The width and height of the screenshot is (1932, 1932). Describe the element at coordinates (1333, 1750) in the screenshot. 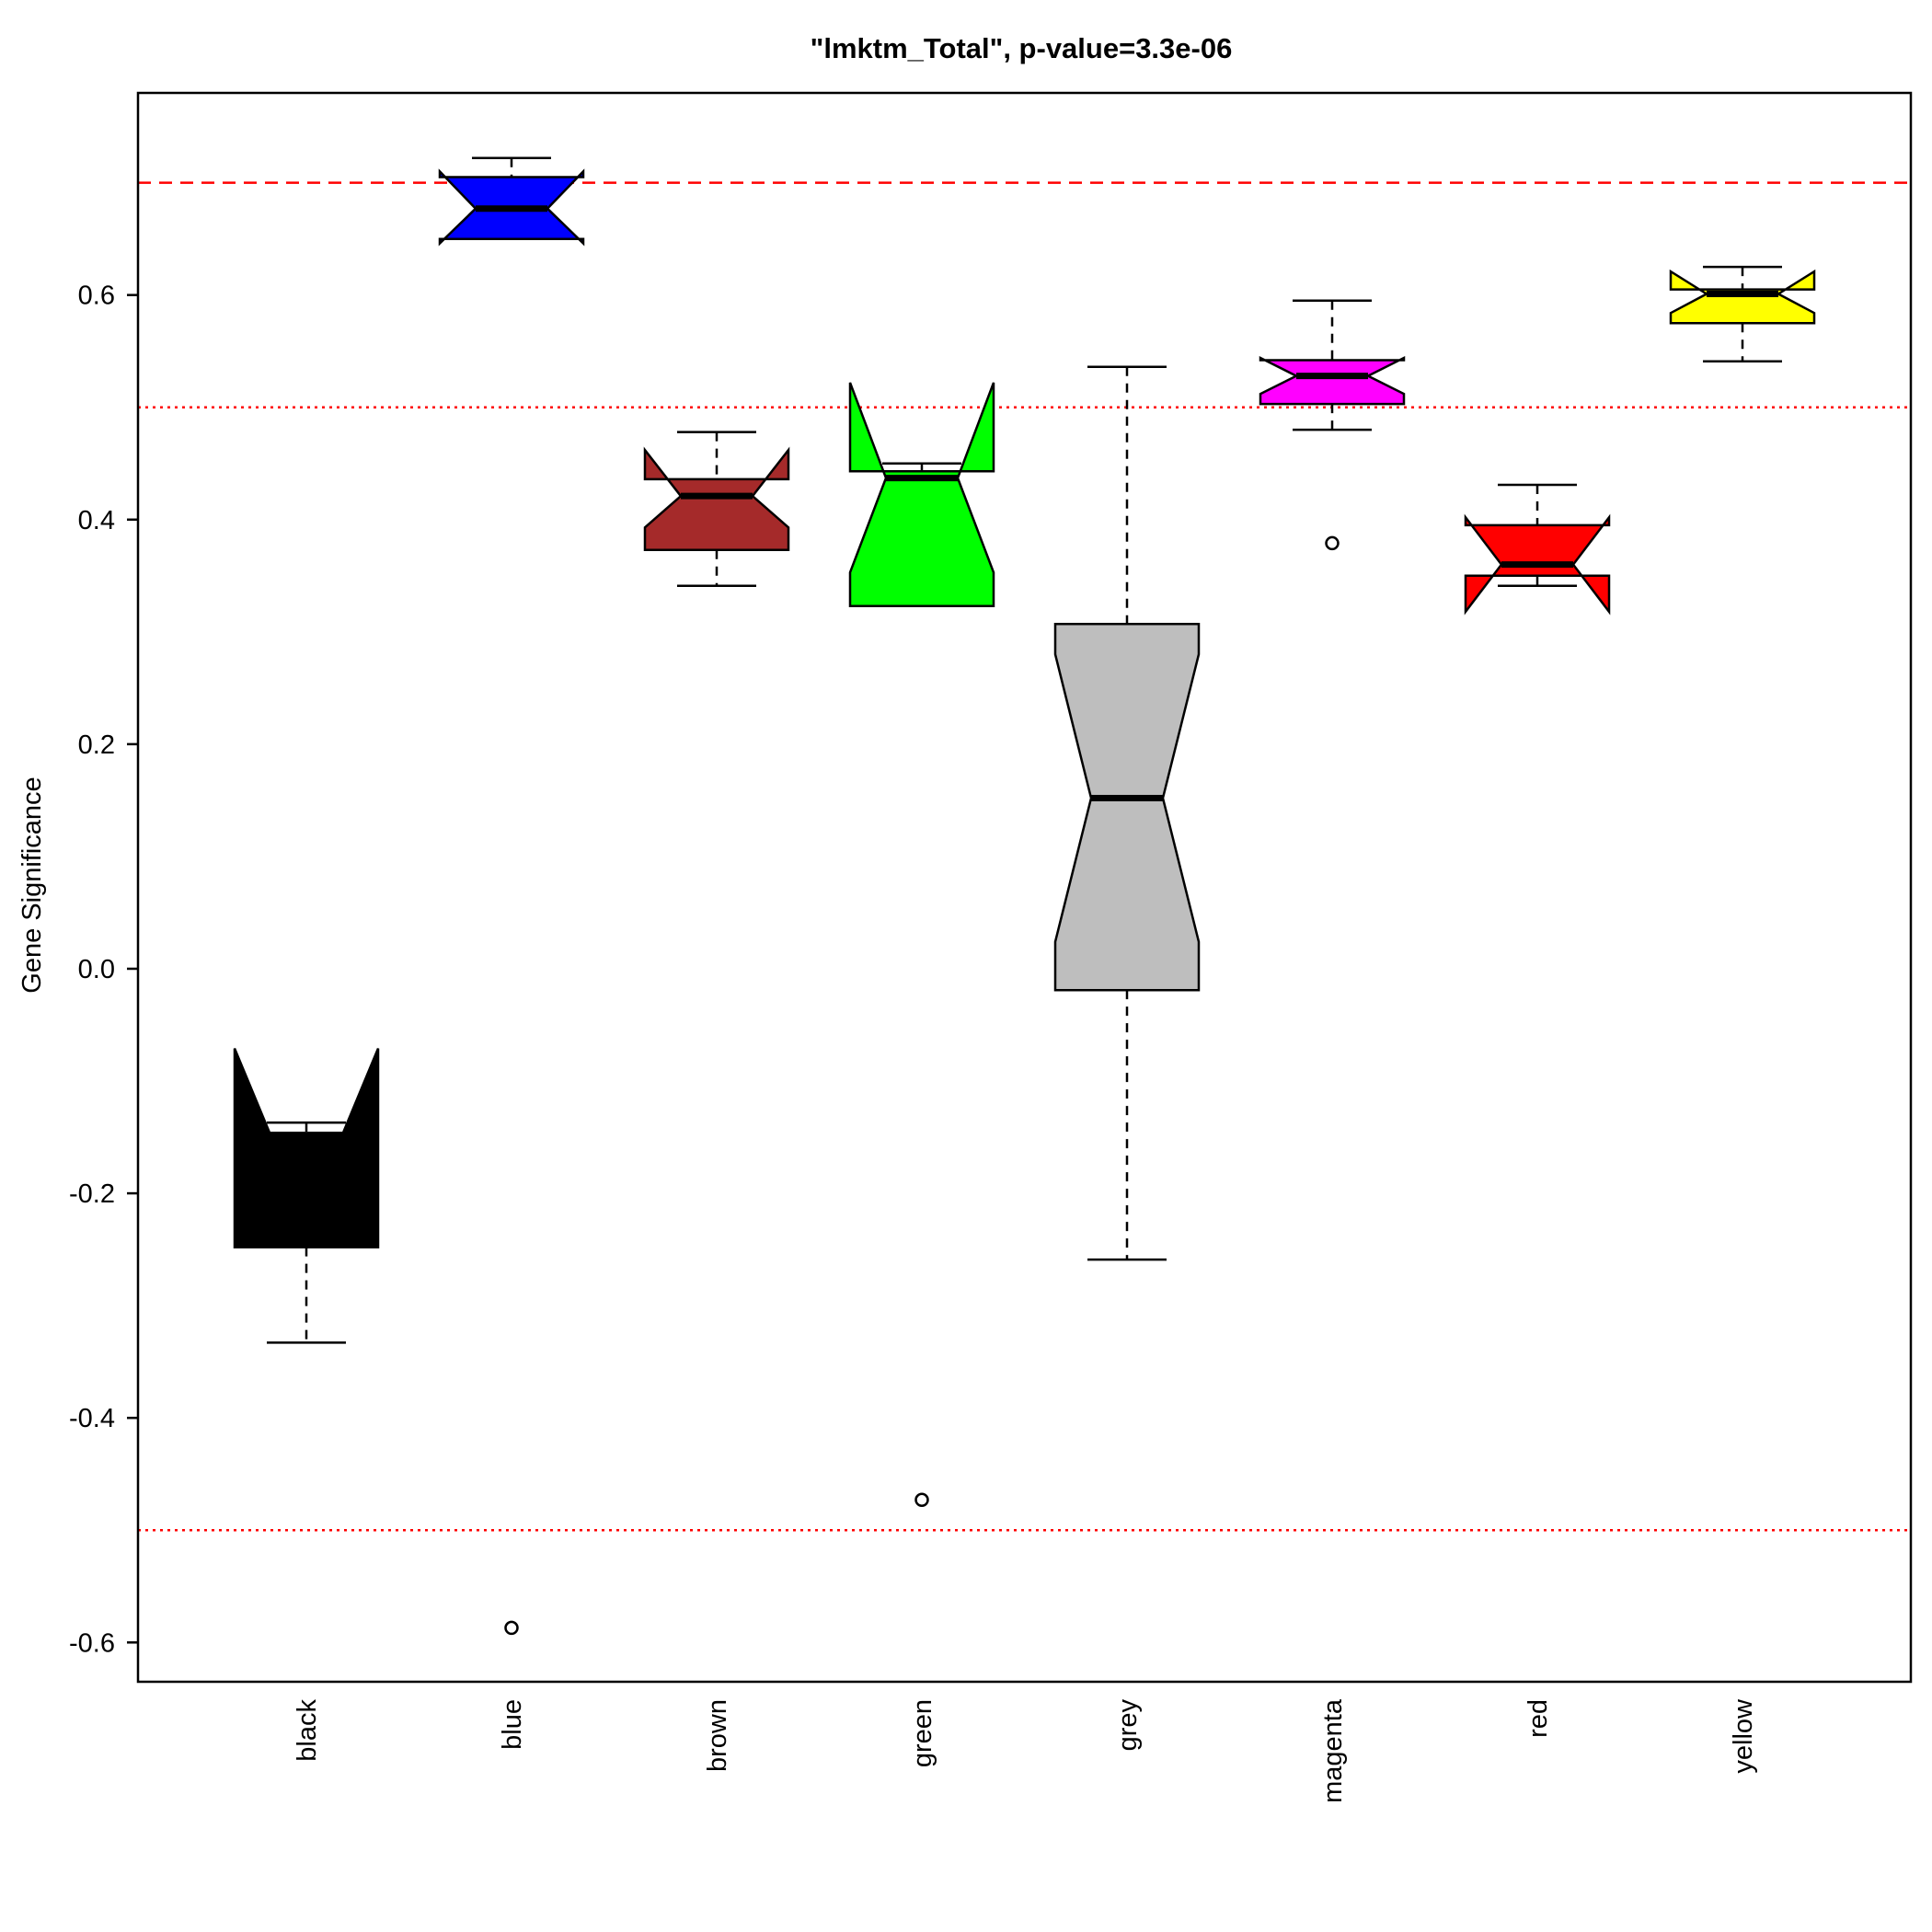

I see `x-tick-label: magenta` at that location.